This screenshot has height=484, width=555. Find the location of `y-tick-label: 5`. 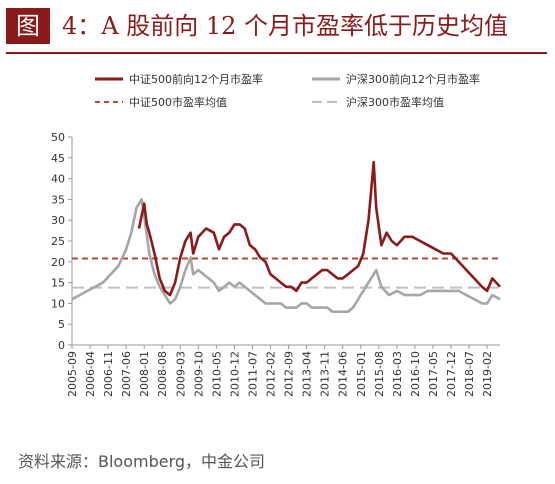

y-tick-label: 5 is located at coordinates (61, 324).